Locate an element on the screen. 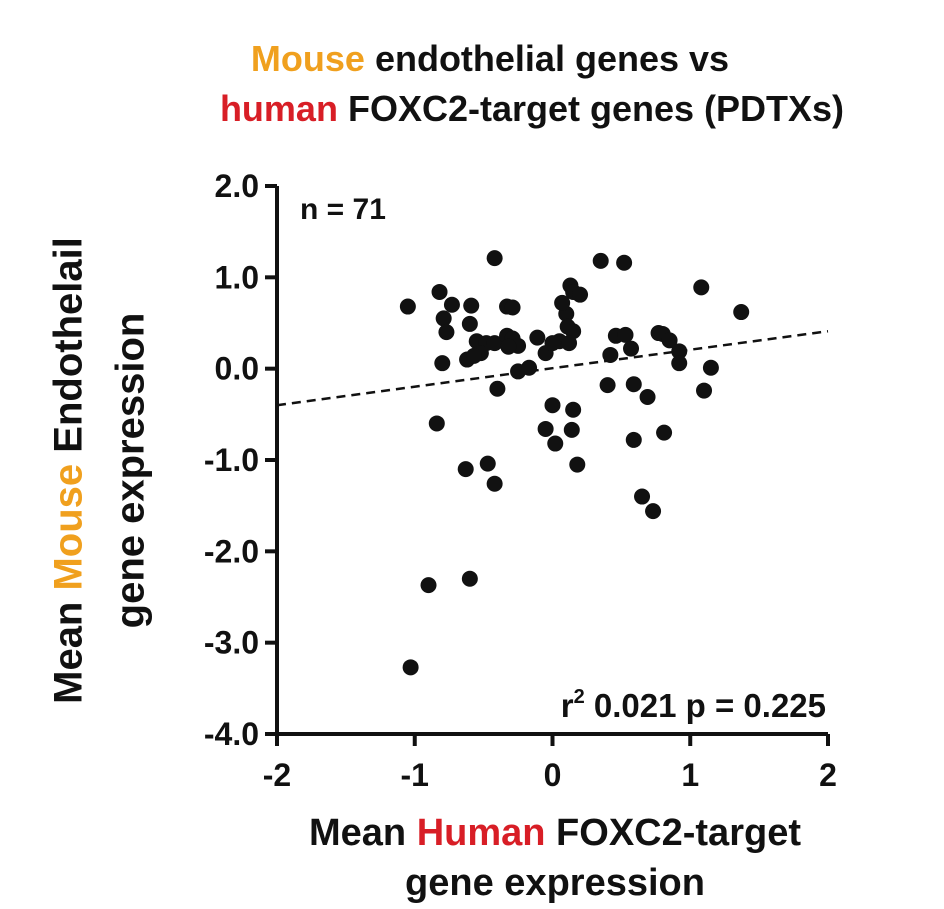 The image size is (944, 909). y-tick-label: -1.0 is located at coordinates (231, 460).